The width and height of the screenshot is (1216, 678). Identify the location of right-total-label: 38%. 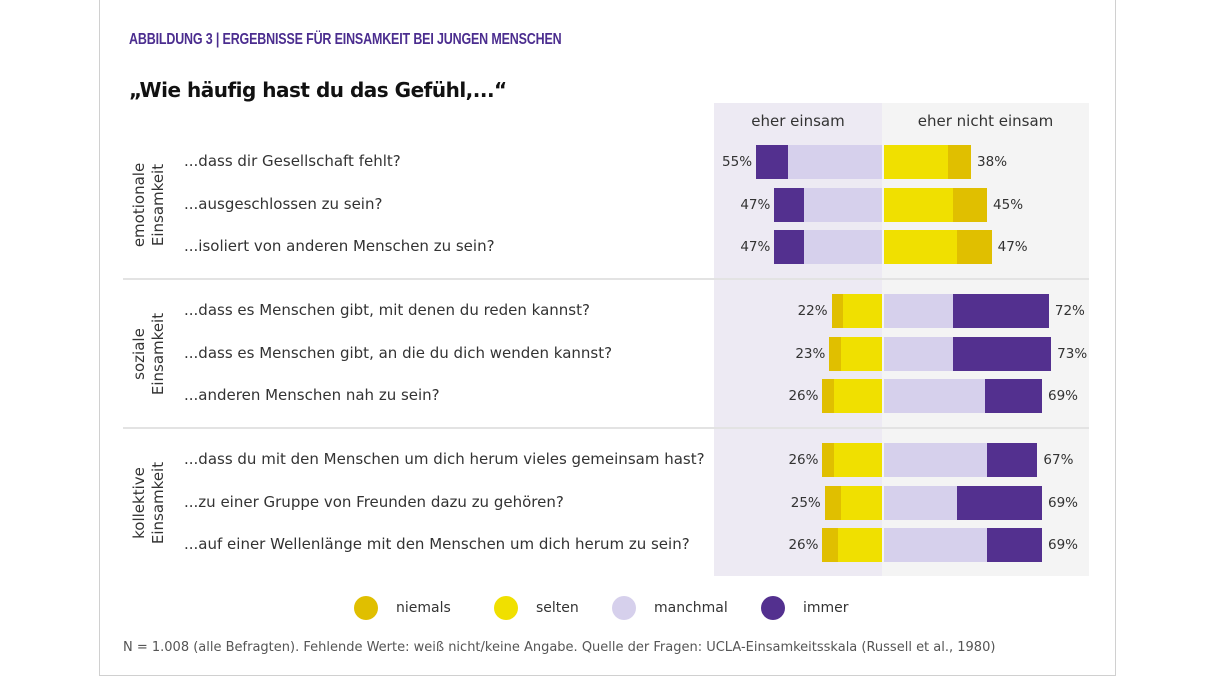
(992, 162).